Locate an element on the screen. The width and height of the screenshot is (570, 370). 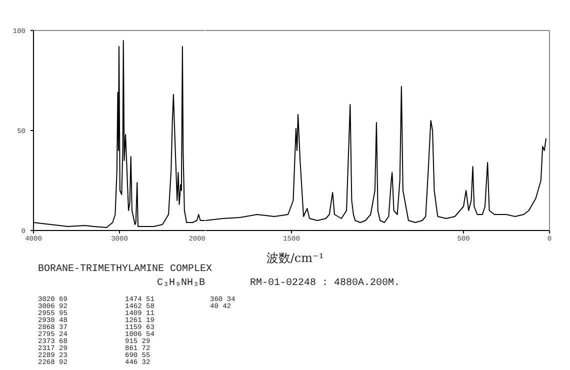
text: C₃H₉NH₃B is located at coordinates (181, 284).